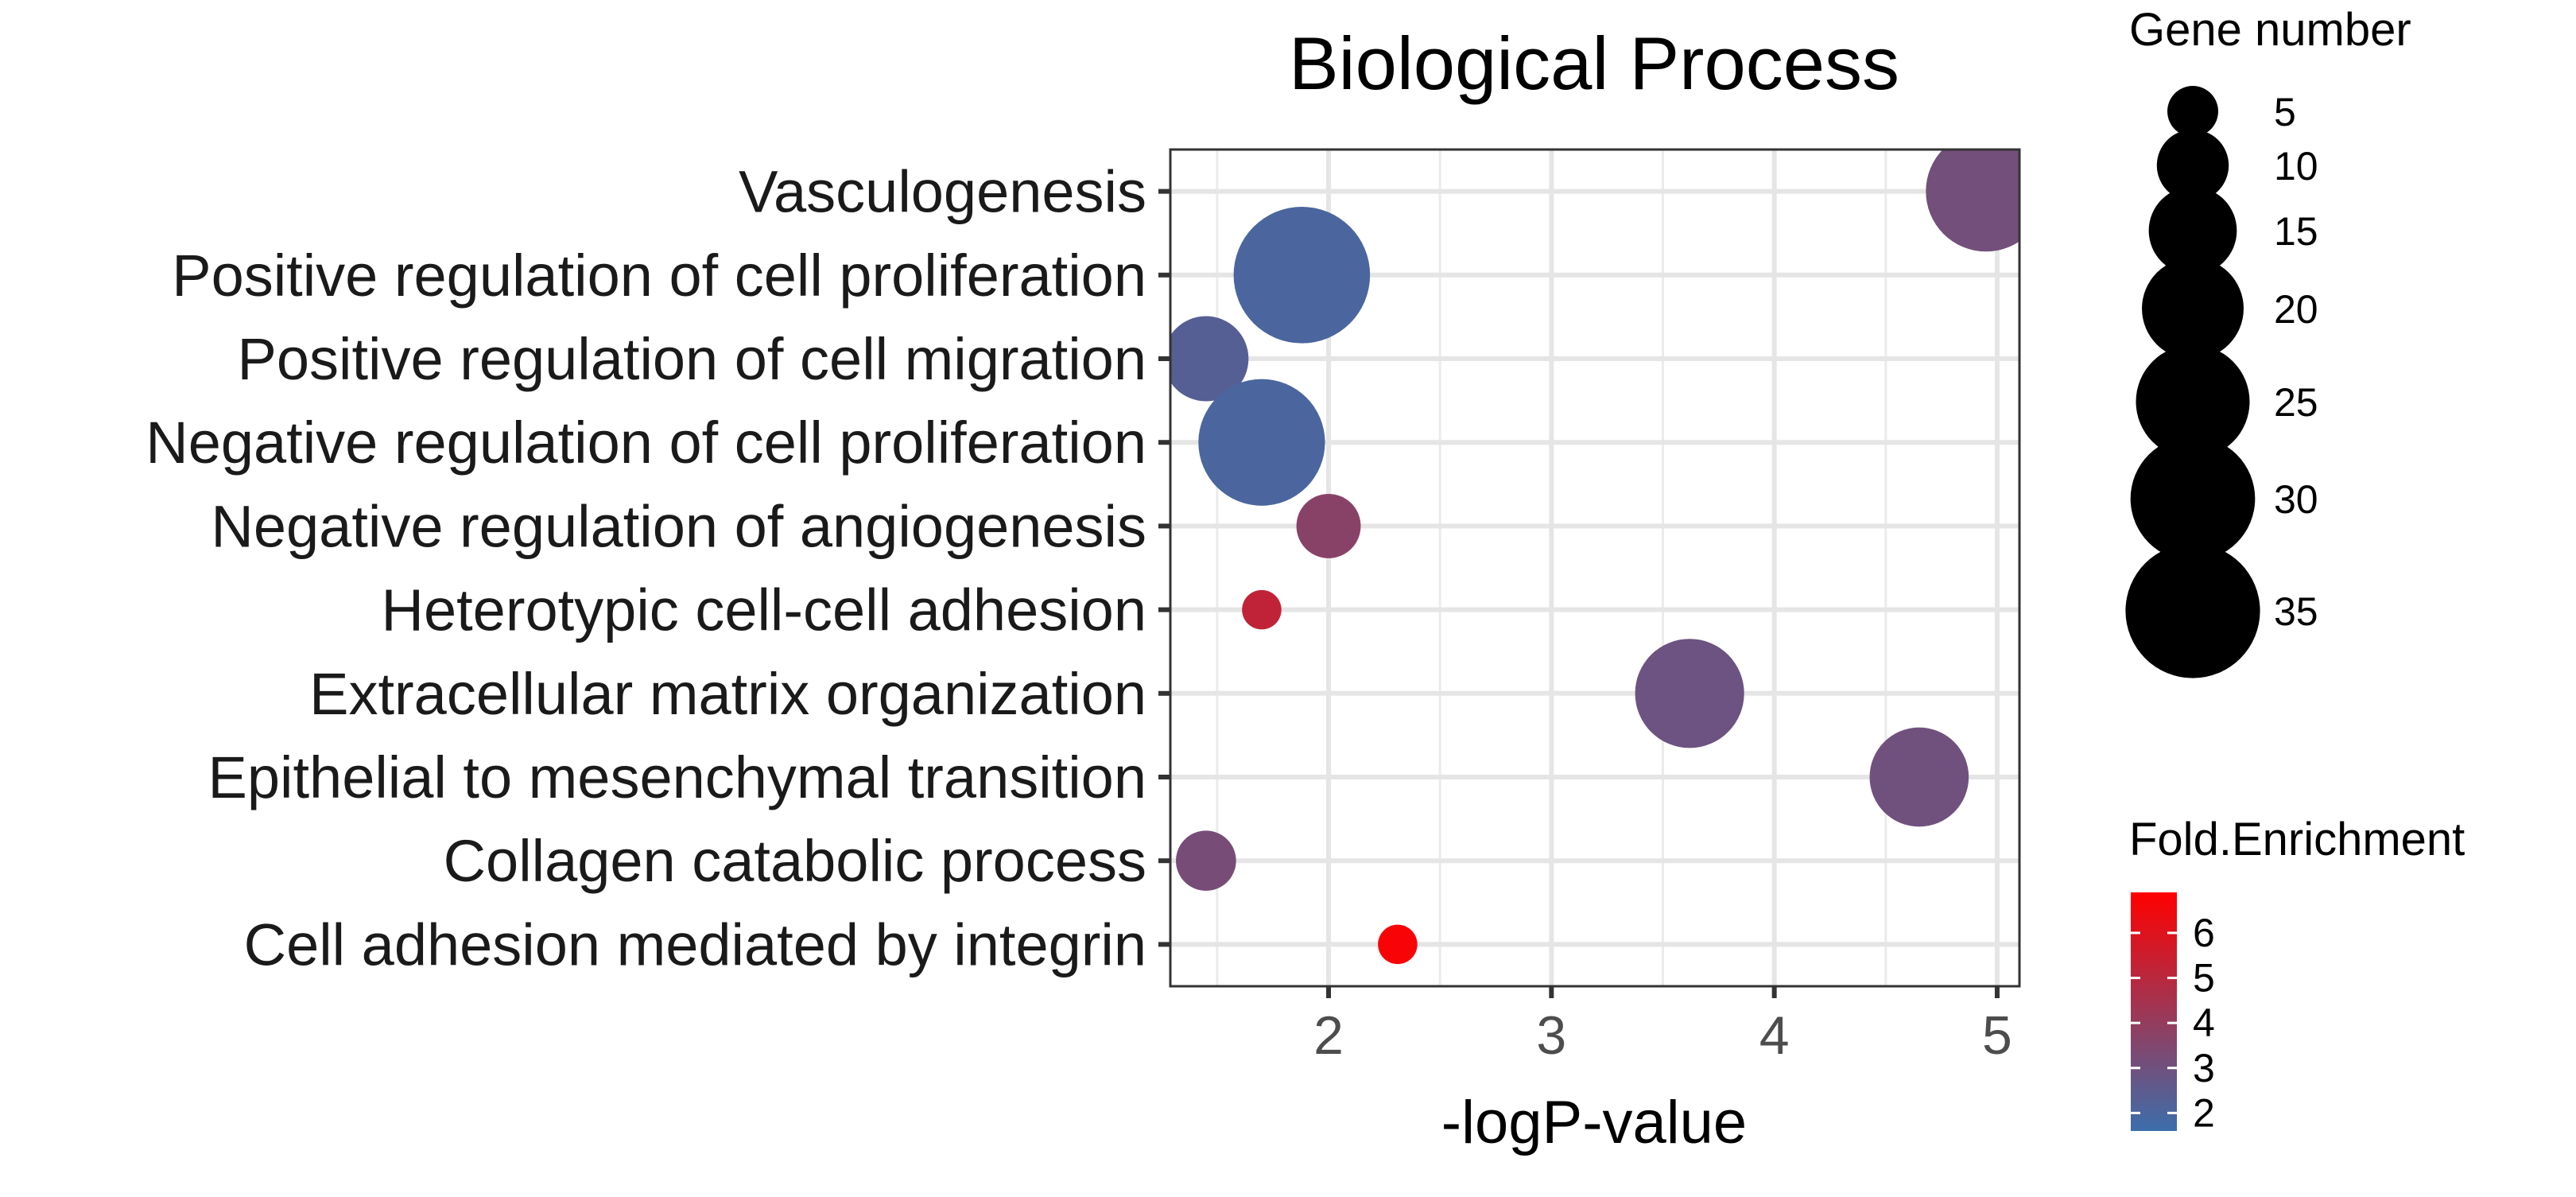  What do you see at coordinates (679, 526) in the screenshot?
I see `y-tick-label: Negative regulation of angiogenesis` at bounding box center [679, 526].